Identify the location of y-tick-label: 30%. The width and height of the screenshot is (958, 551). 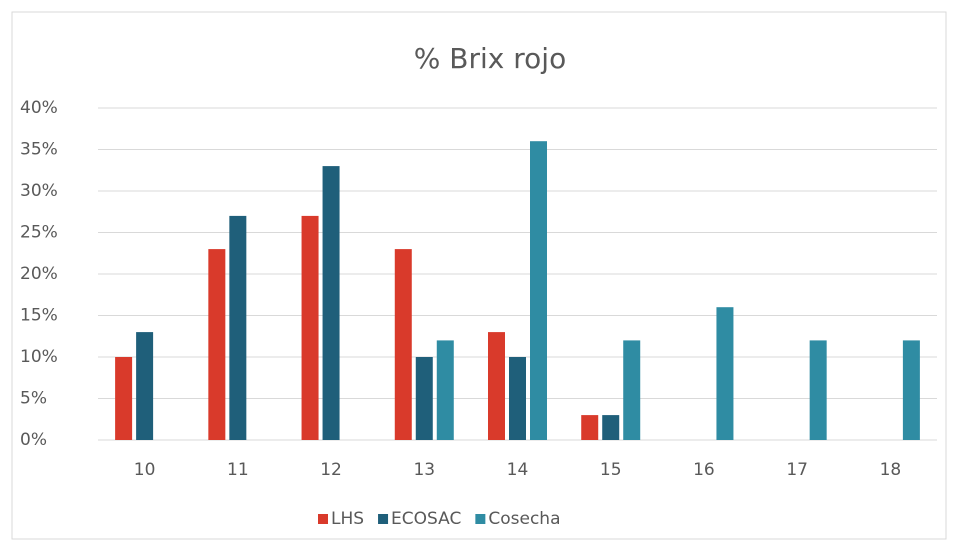
(39, 191).